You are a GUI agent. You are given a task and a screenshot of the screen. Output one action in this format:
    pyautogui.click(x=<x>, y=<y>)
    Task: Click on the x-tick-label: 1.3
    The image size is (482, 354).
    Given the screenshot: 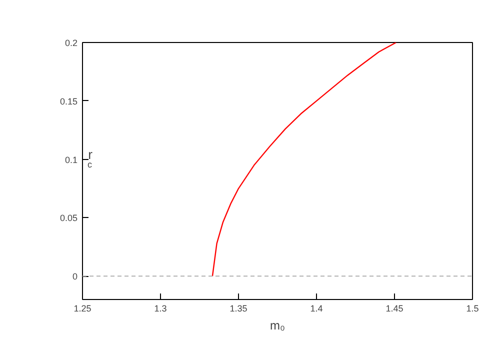 What is the action you would take?
    pyautogui.click(x=160, y=309)
    